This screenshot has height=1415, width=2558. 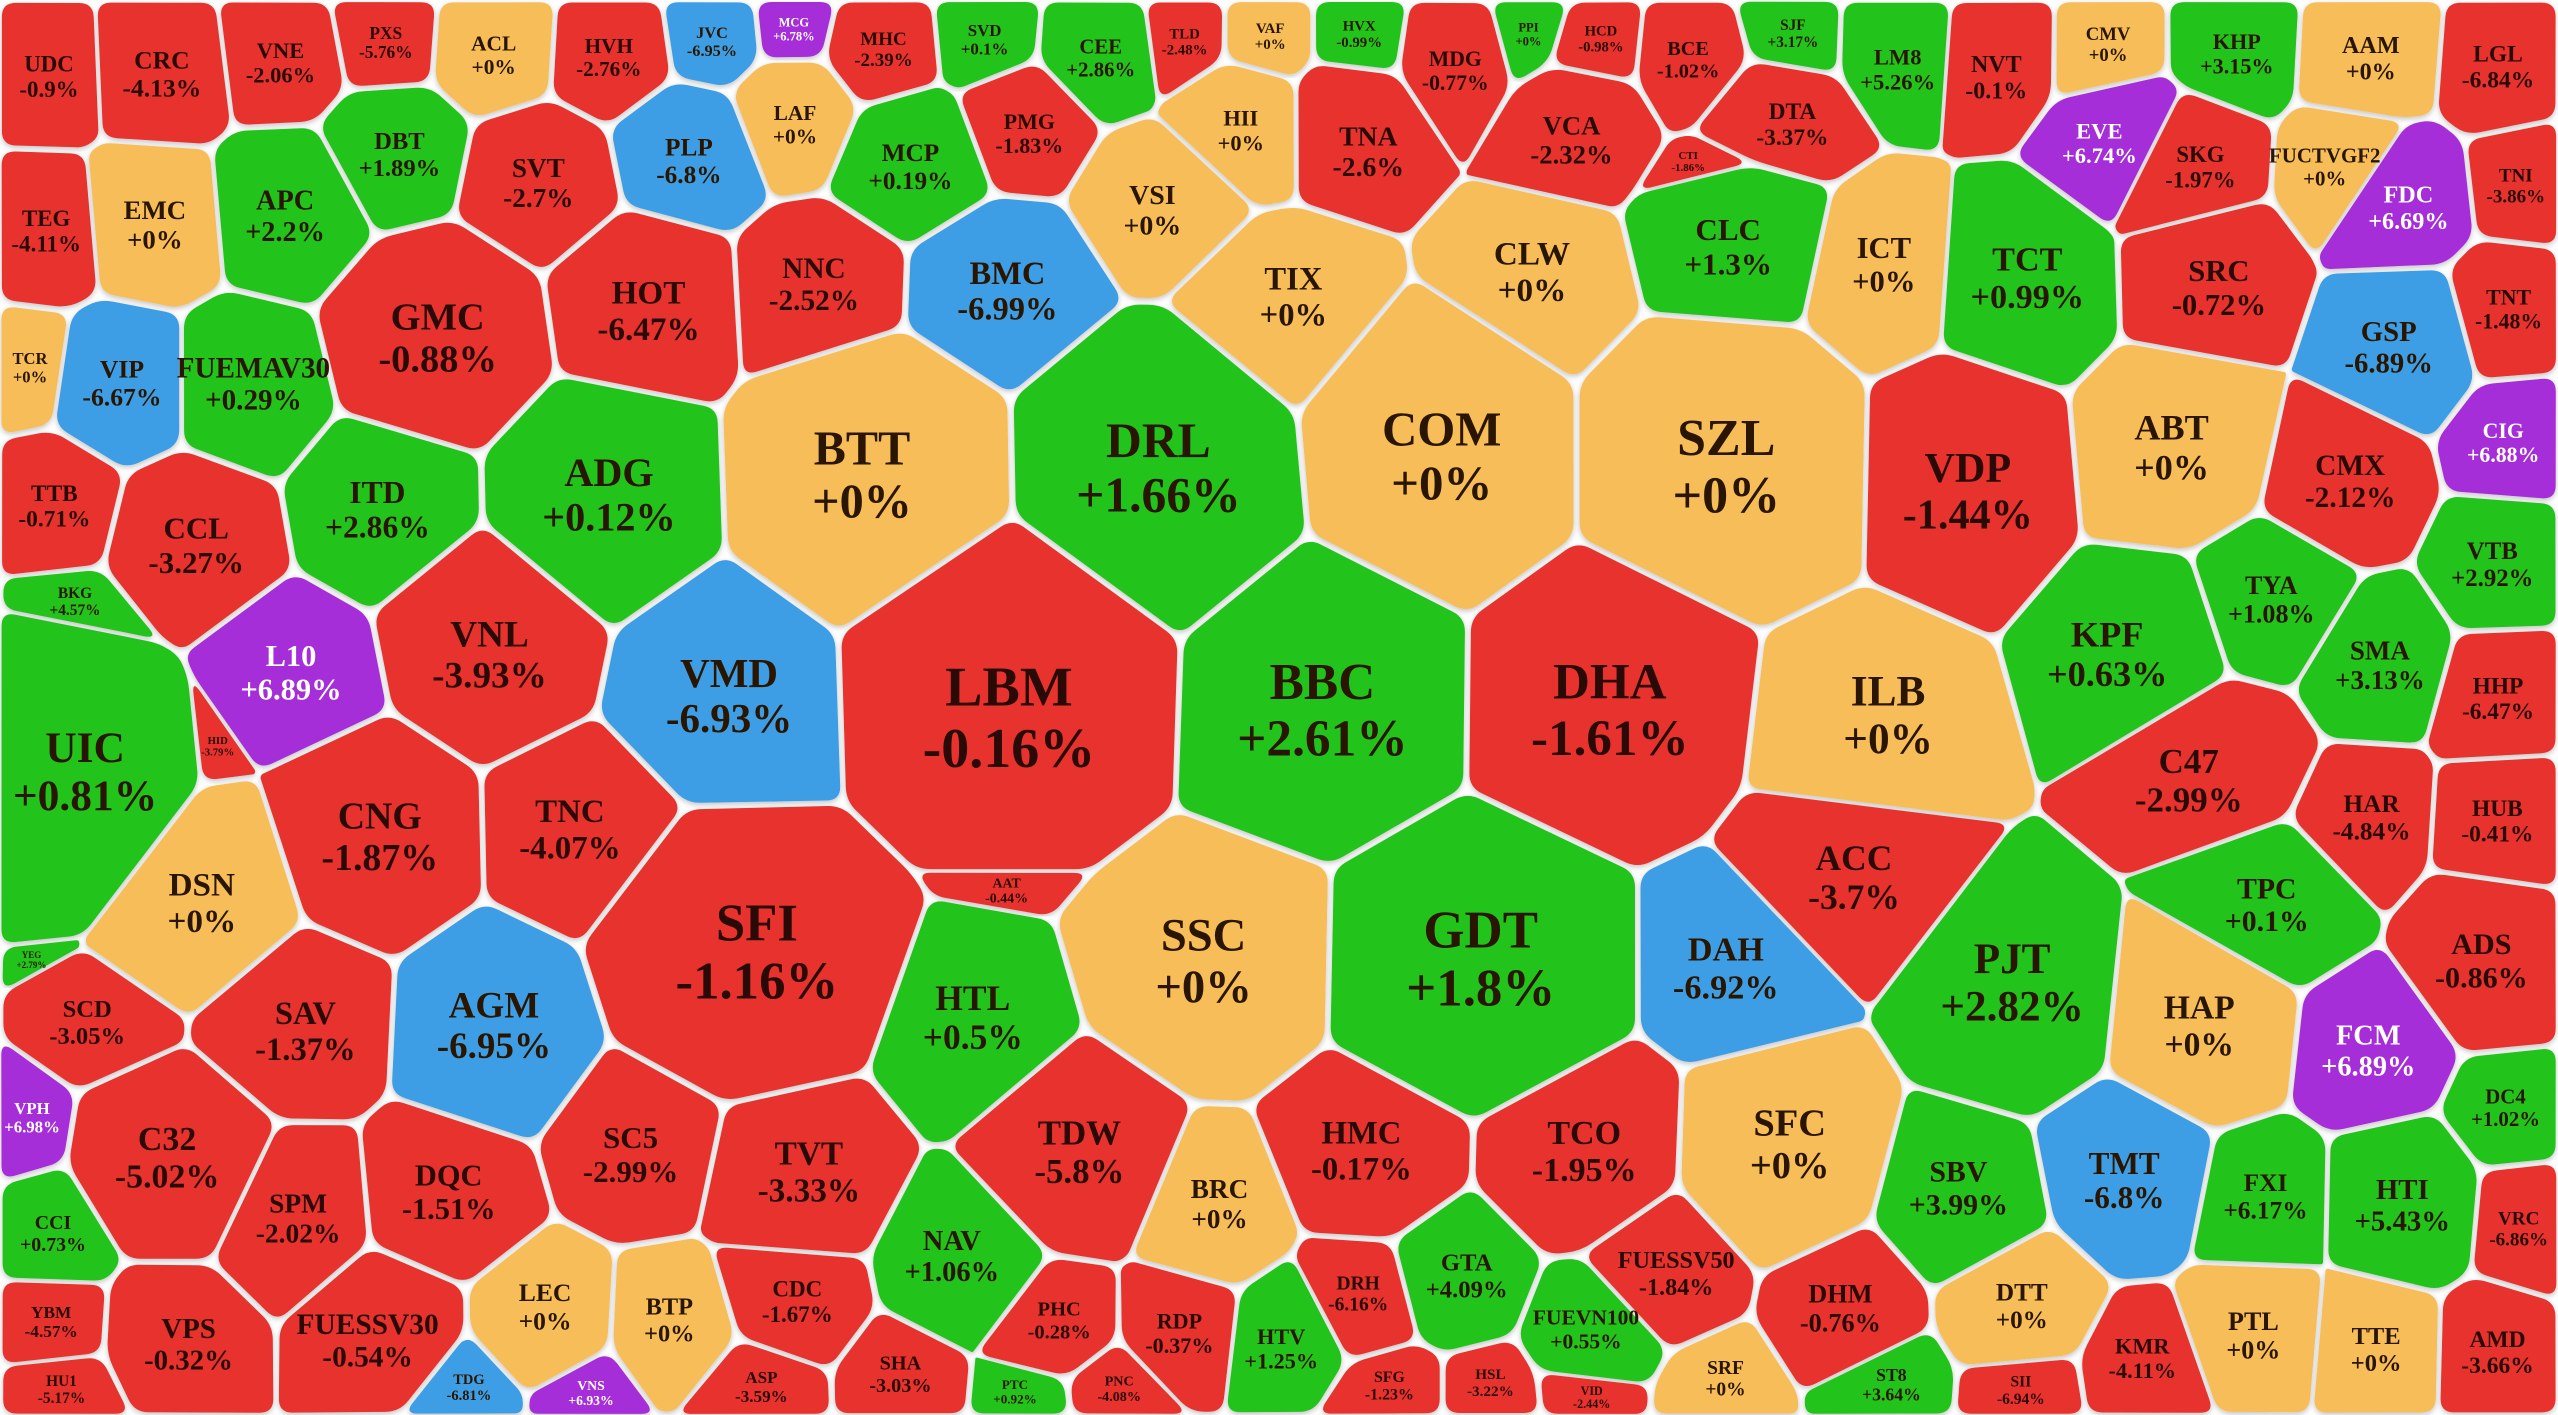 I want to click on stock-cell-ptc, so click(x=1018, y=1385).